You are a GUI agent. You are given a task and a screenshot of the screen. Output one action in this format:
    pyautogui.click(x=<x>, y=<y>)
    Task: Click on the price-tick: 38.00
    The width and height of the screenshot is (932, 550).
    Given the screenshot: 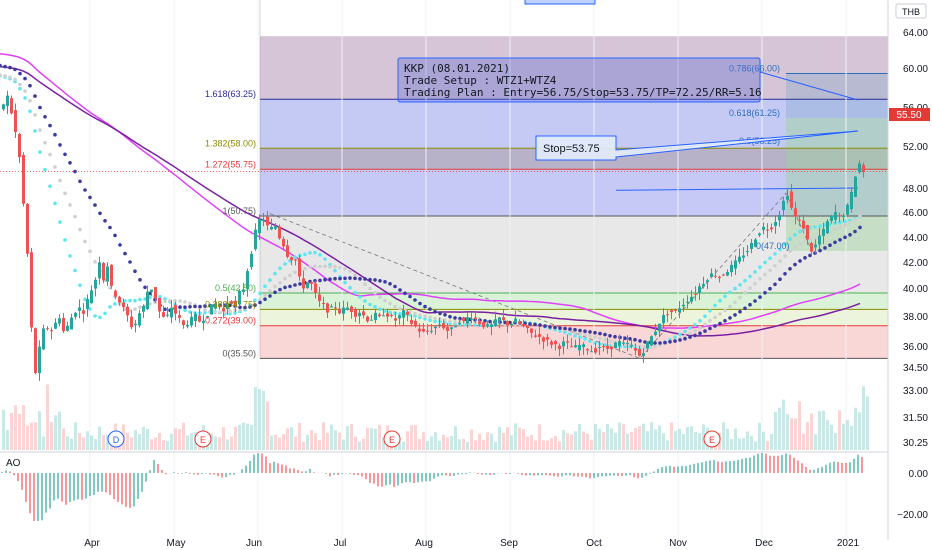 What is the action you would take?
    pyautogui.click(x=915, y=317)
    